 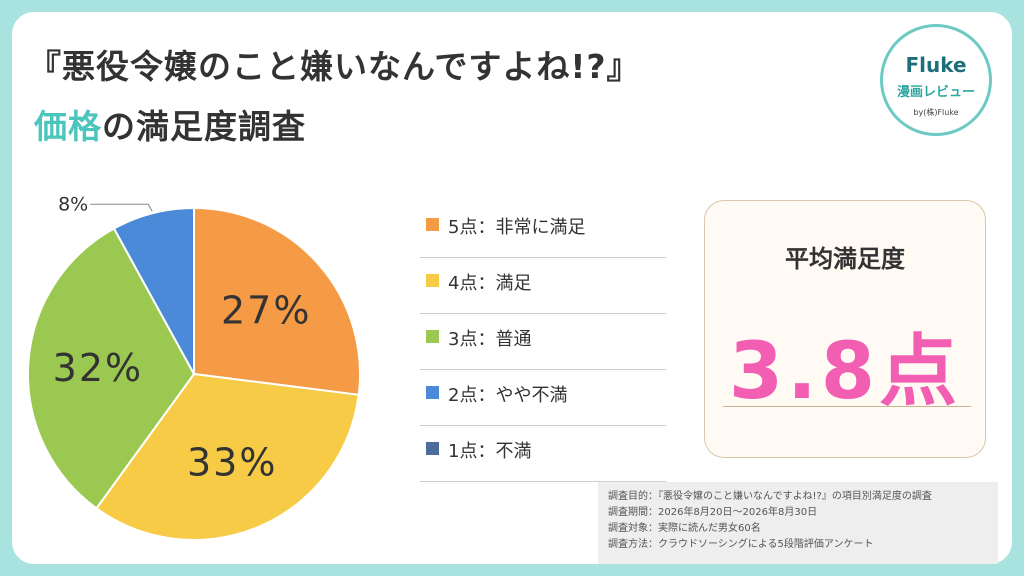 I want to click on note-period: 調査期間：2026年8月20日〜2026年8月30日, so click(x=713, y=512).